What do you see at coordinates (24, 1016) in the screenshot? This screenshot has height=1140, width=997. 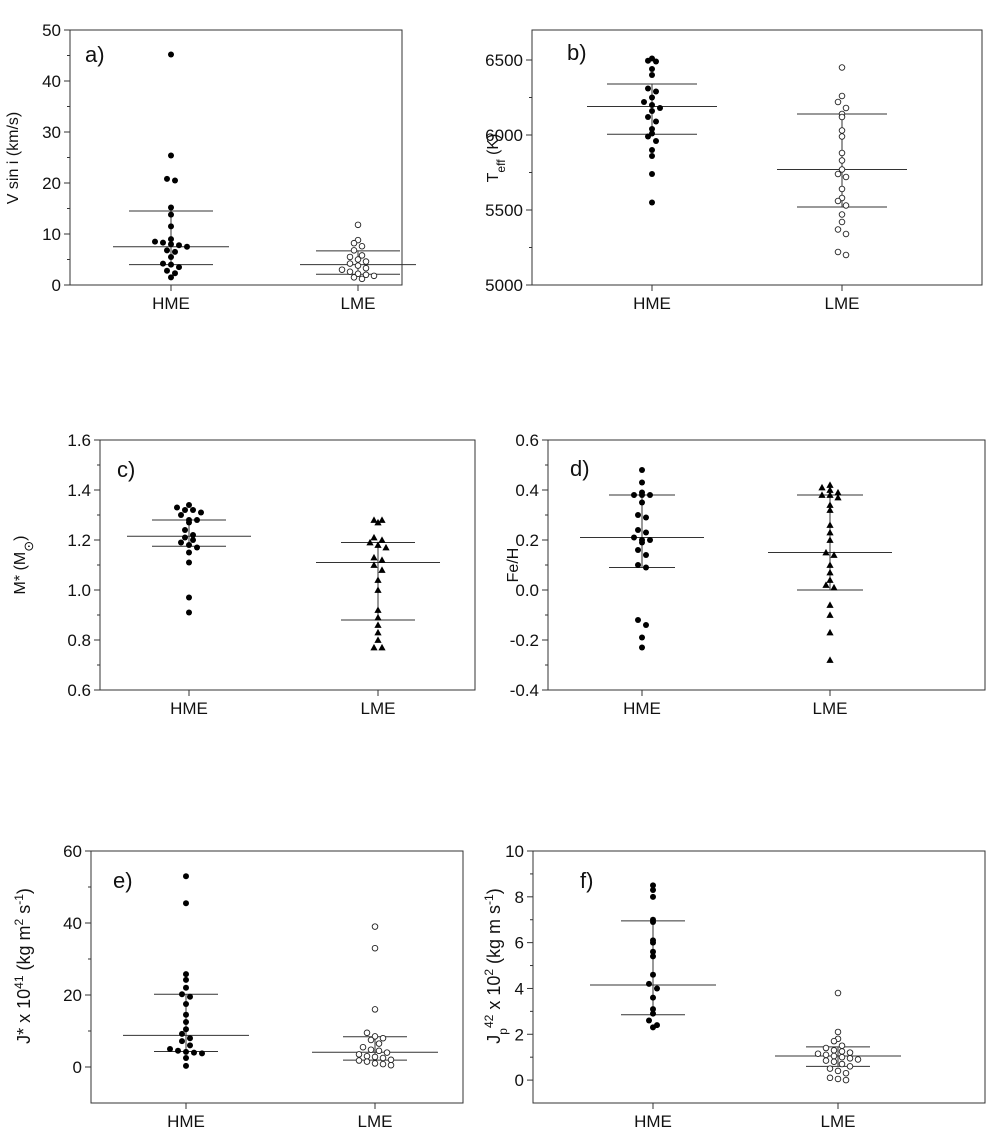 I see `y-axis-title-part: J* x 10` at bounding box center [24, 1016].